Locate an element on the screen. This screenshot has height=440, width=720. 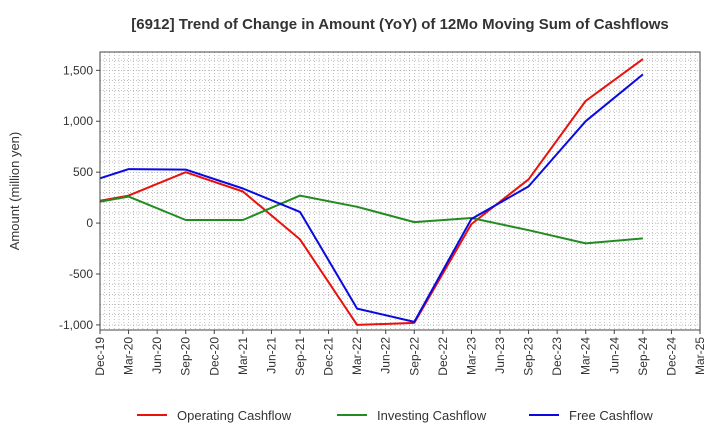
x-tick-label: Dec-21 is located at coordinates (329, 356).